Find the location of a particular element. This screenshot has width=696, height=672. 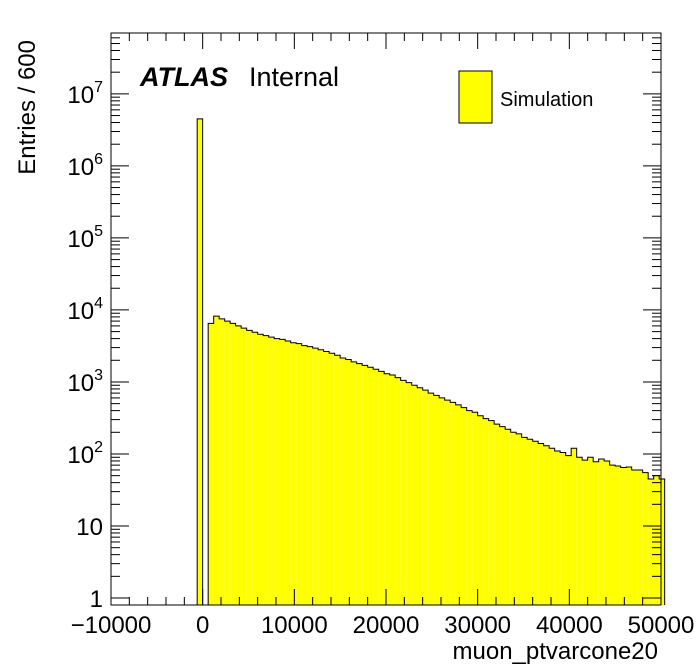

x-tick-label: 10000 is located at coordinates (294, 625).